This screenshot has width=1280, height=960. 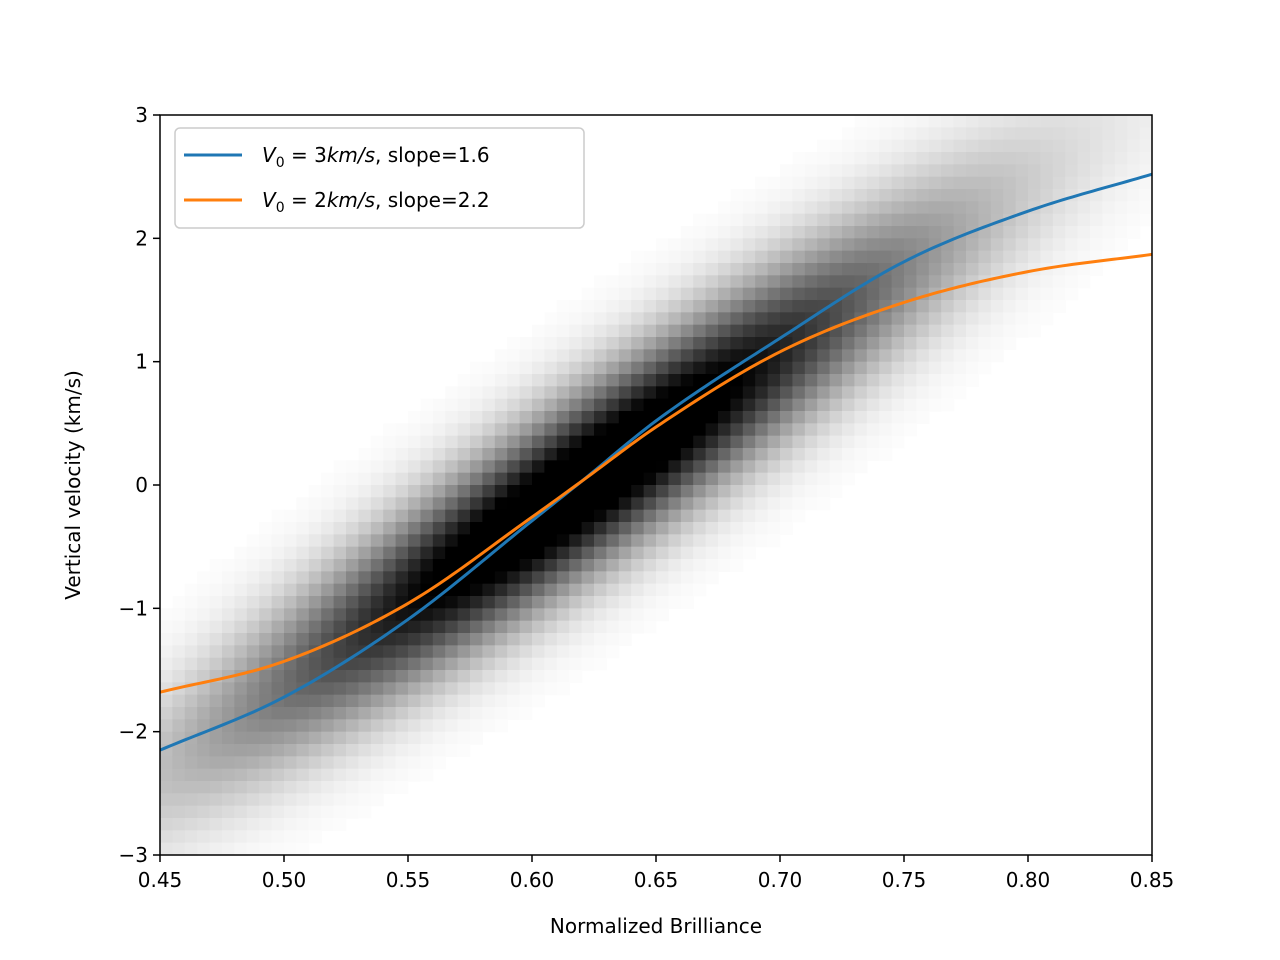 I want to click on y-tick-label: −1, so click(x=133, y=608).